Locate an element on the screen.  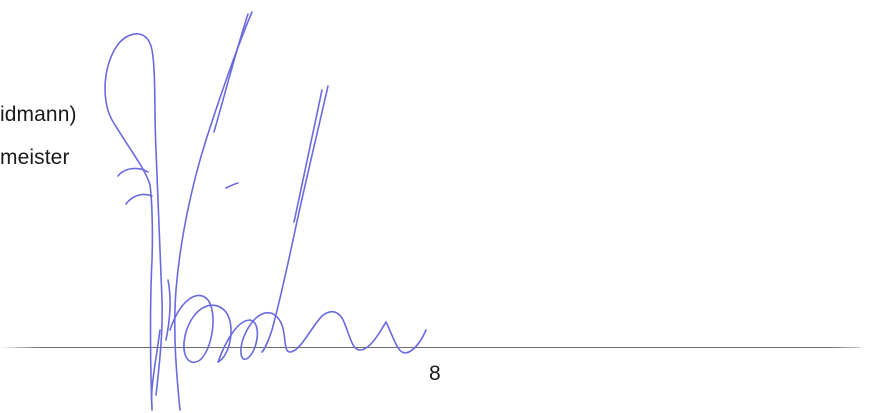
page-number: 8 is located at coordinates (435, 373).